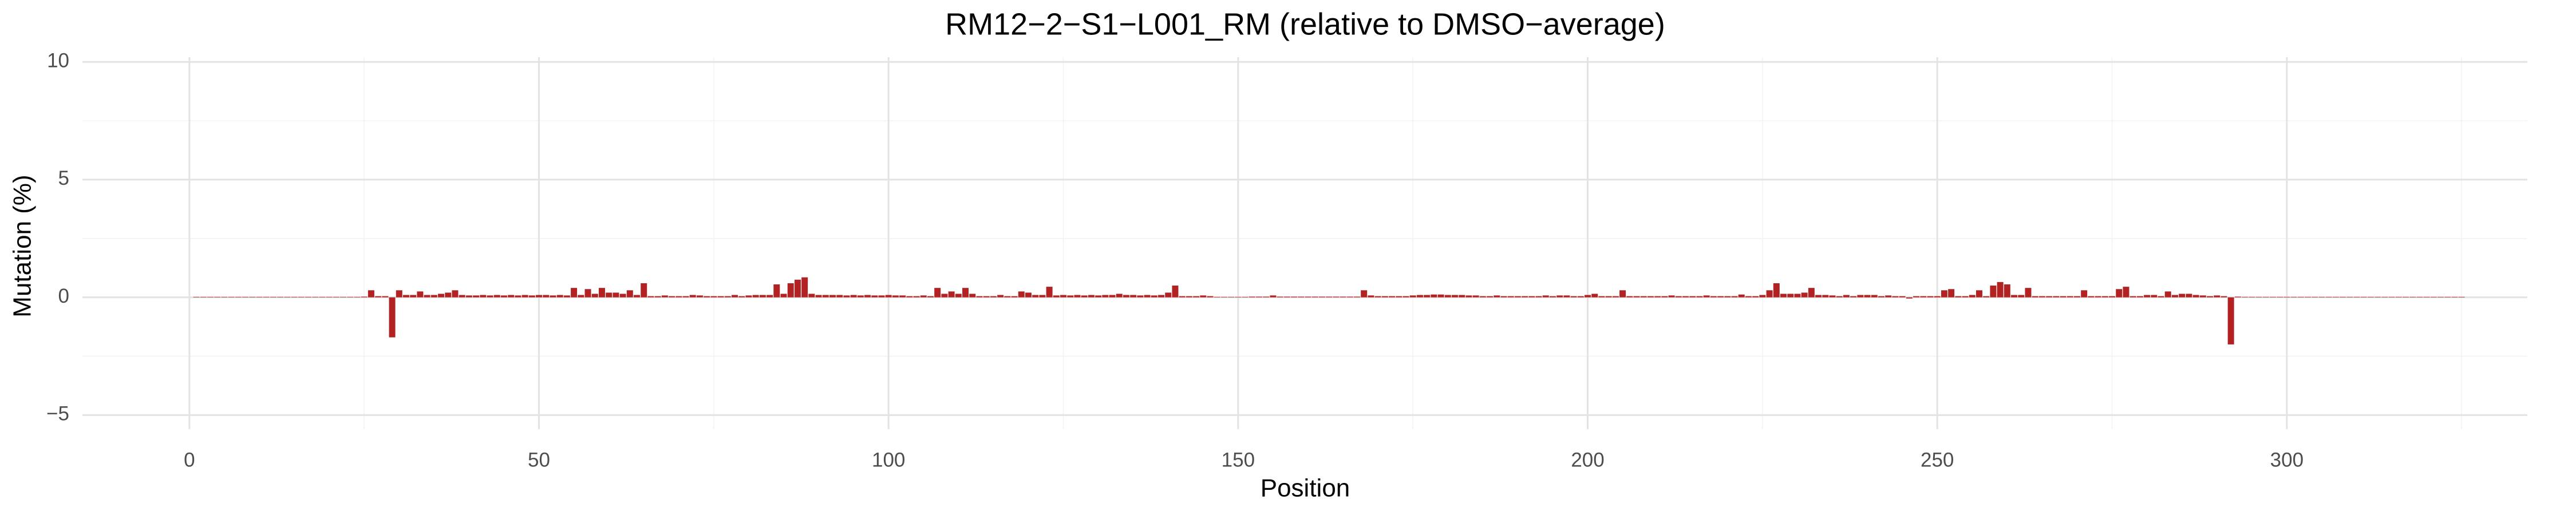 The width and height of the screenshot is (2576, 515). Describe the element at coordinates (2287, 460) in the screenshot. I see `x-tick-label: 300` at that location.